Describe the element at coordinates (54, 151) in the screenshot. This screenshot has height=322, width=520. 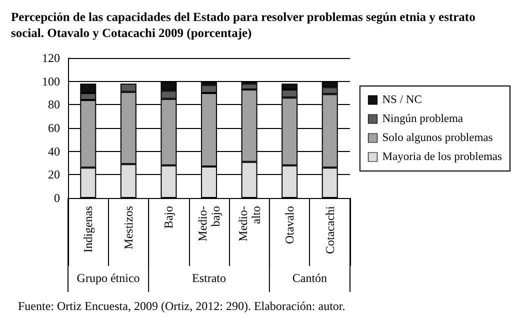
I see `y-tick-label: 40` at that location.